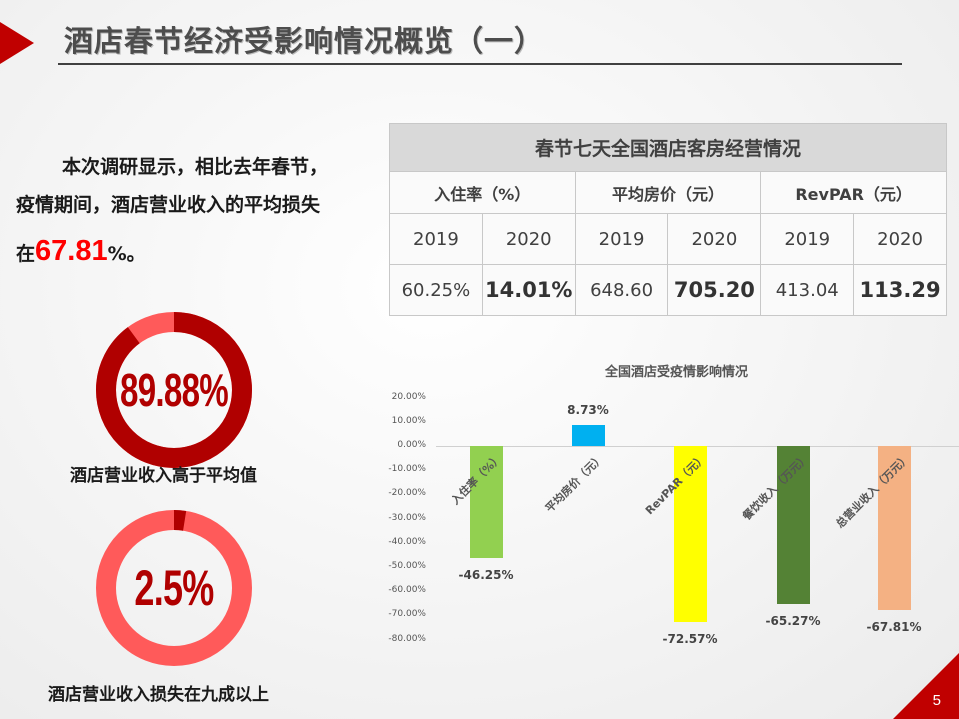 The image size is (959, 719). I want to click on y-tick-label: 20.00%, so click(408, 396).